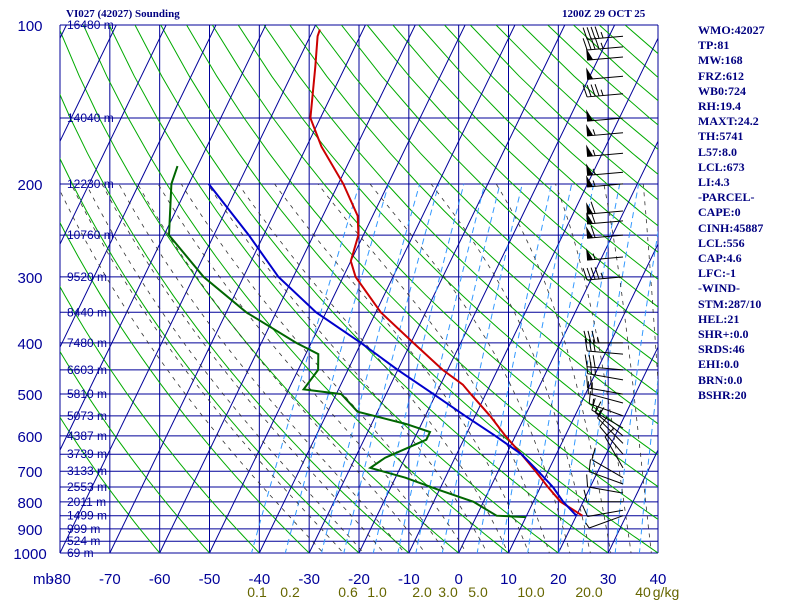 The height and width of the screenshot is (600, 800). Describe the element at coordinates (29, 530) in the screenshot. I see `pressure-label: 900` at that location.